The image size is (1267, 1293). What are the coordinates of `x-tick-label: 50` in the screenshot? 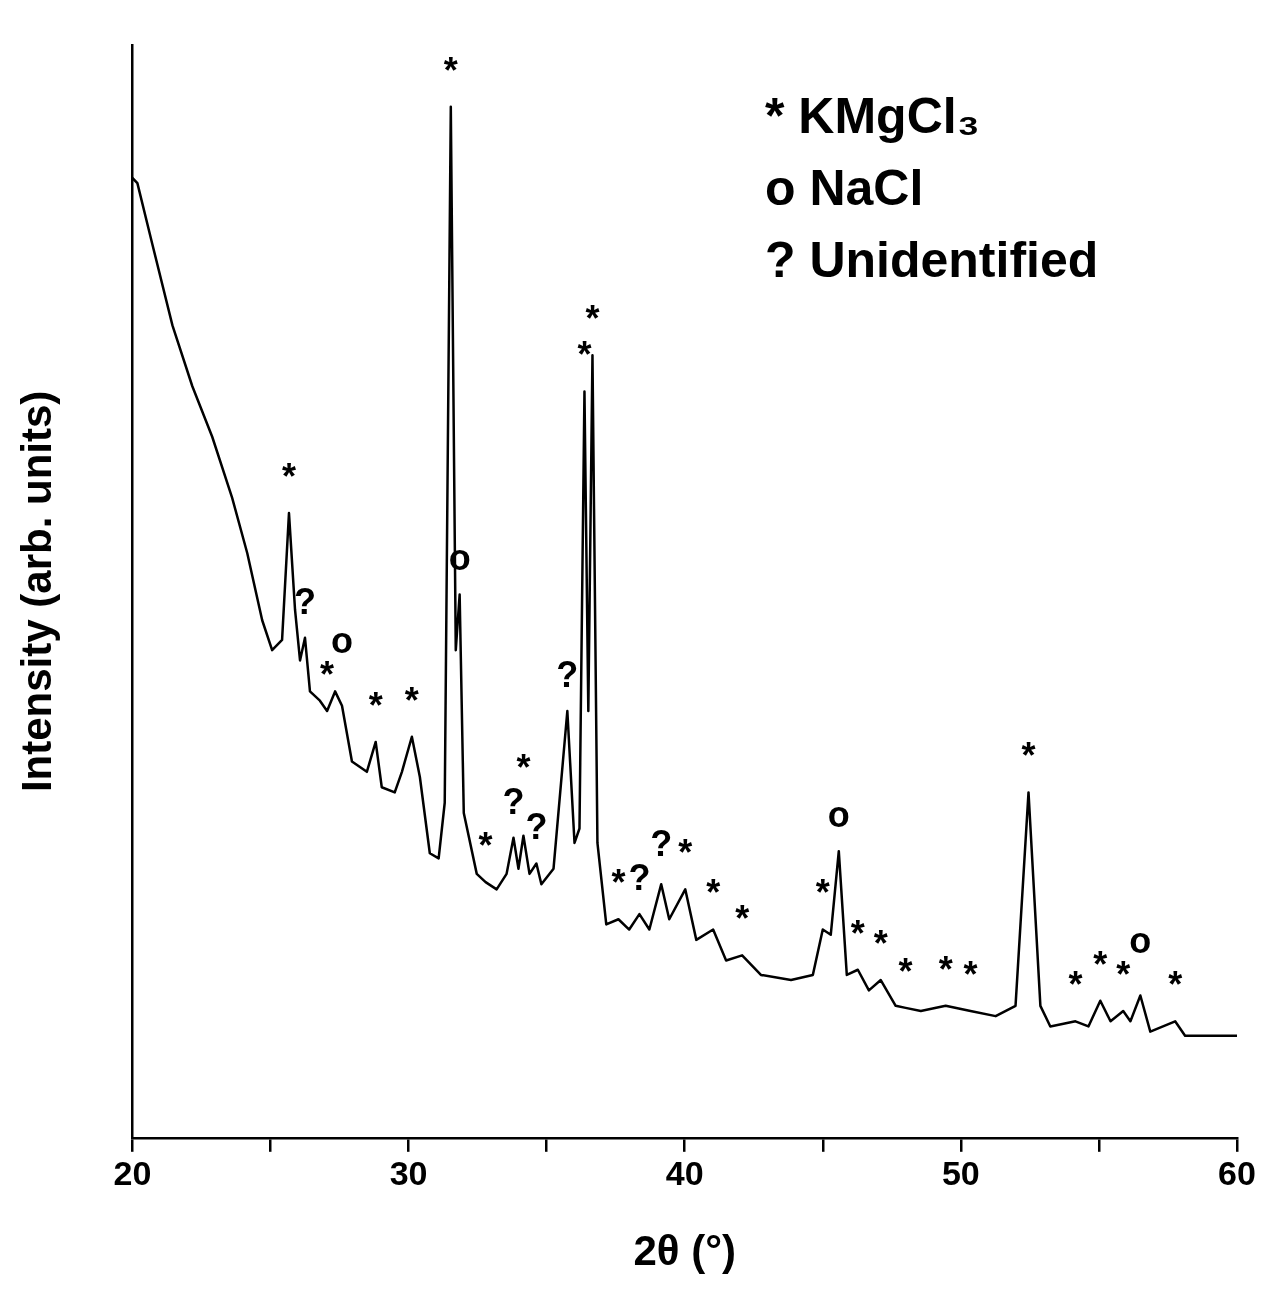 It's located at (960, 1172).